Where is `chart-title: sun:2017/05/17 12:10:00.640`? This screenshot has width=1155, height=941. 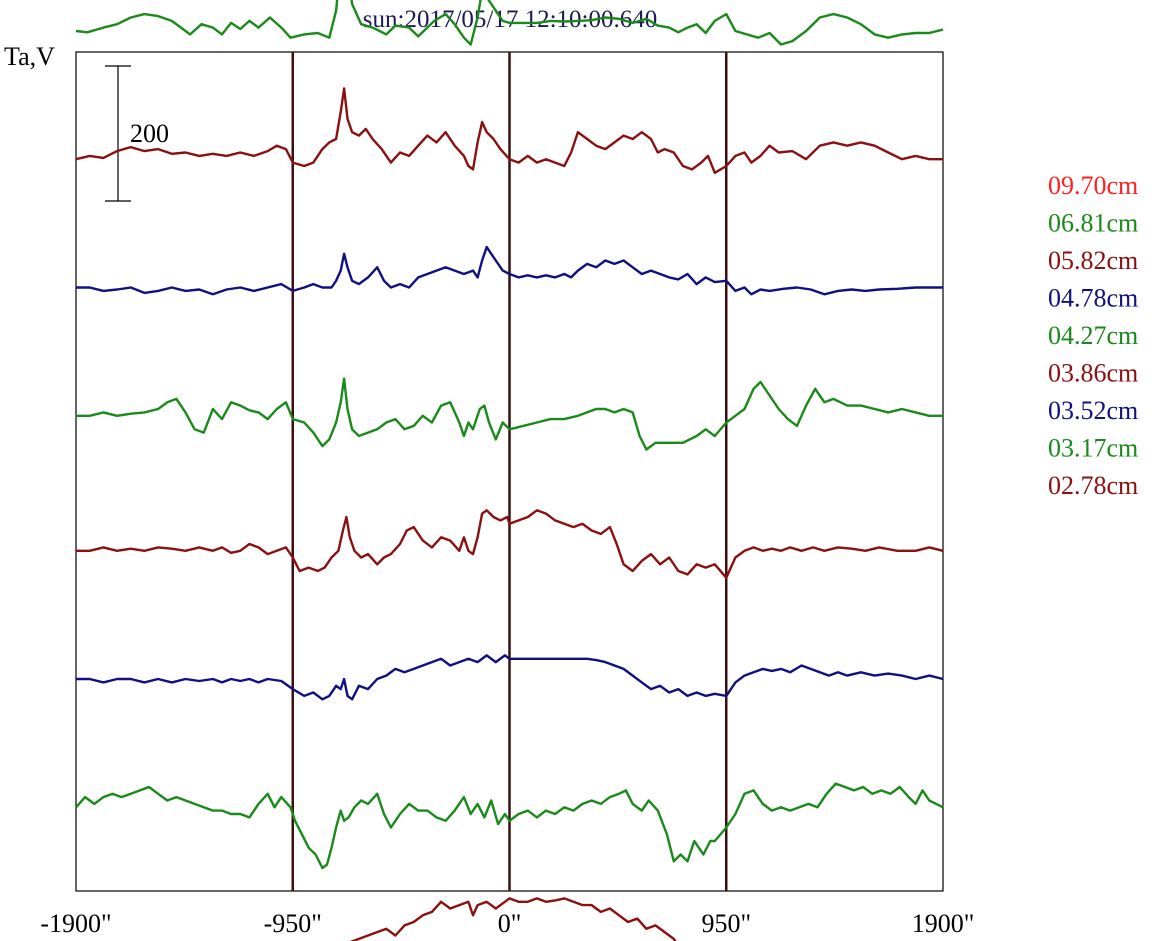 chart-title: sun:2017/05/17 12:10:00.640 is located at coordinates (510, 19).